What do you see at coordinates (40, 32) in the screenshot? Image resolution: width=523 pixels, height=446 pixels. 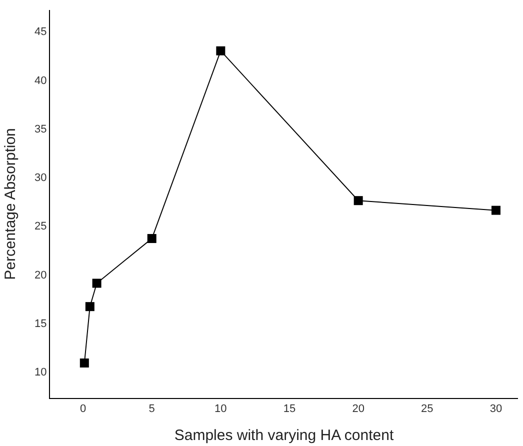 I see `y-tick-label: 45` at bounding box center [40, 32].